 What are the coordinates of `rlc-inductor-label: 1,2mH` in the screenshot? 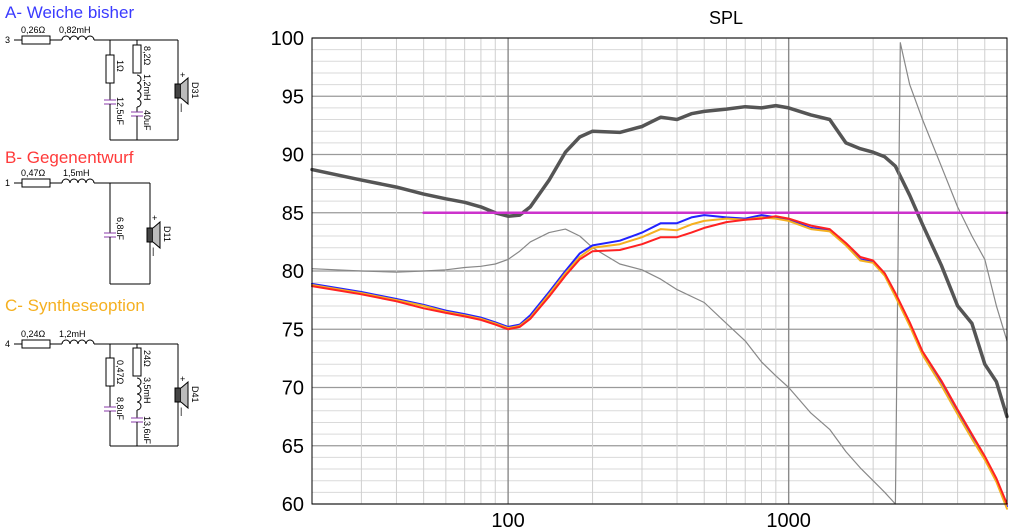 It's located at (147, 87).